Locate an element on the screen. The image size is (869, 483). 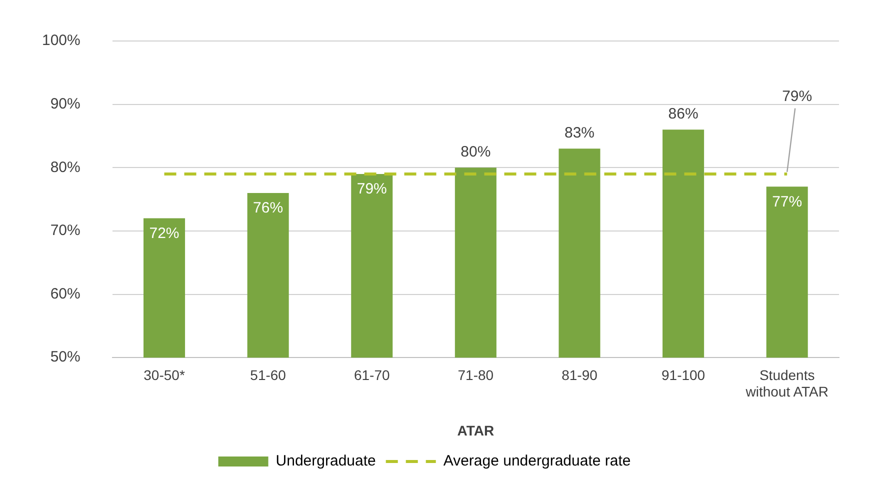
legend-label: Undergraduate is located at coordinates (326, 461).